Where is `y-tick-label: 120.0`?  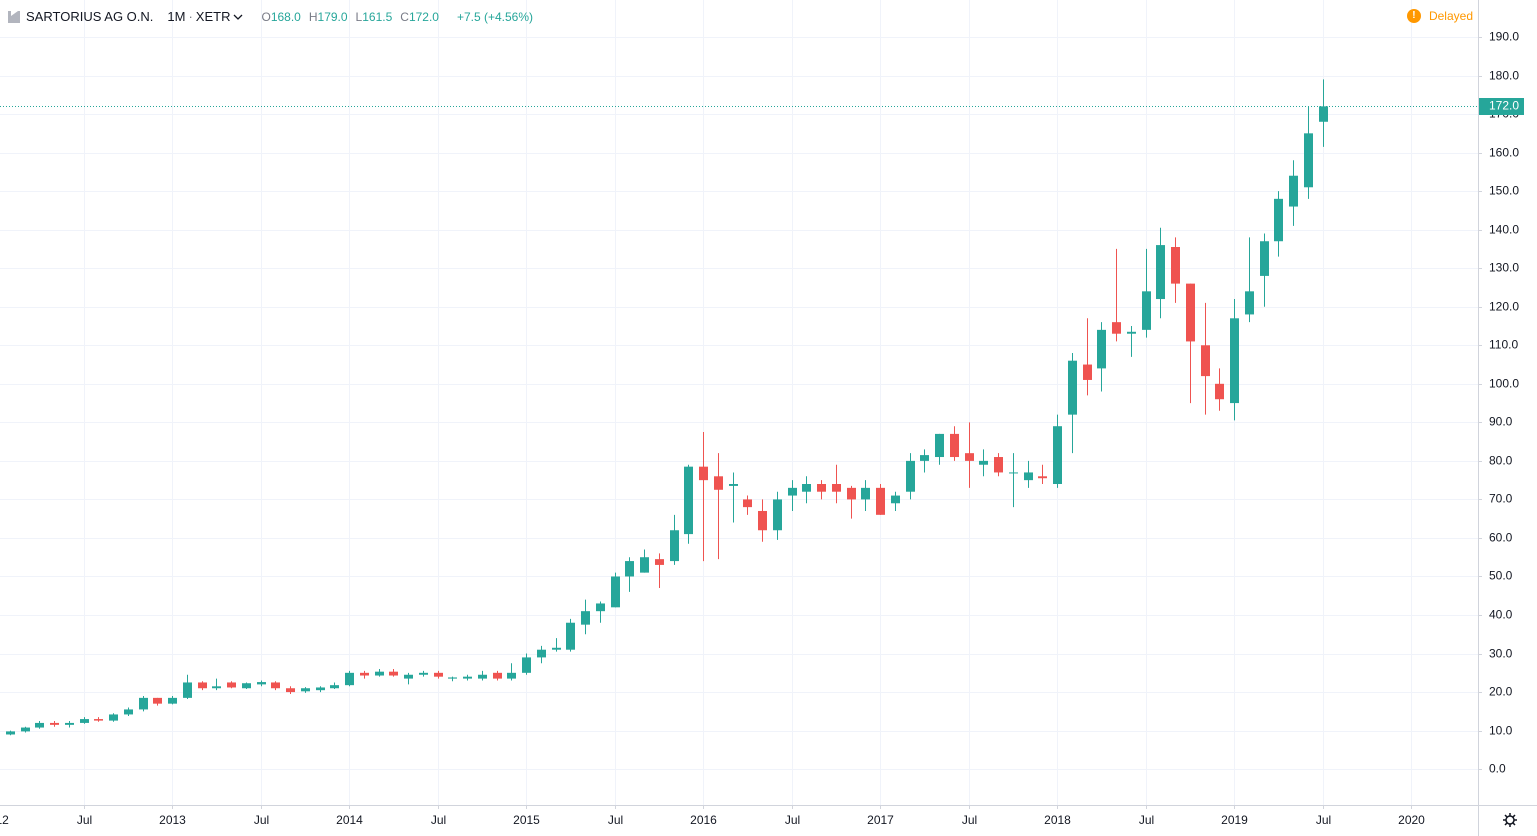 y-tick-label: 120.0 is located at coordinates (1504, 307).